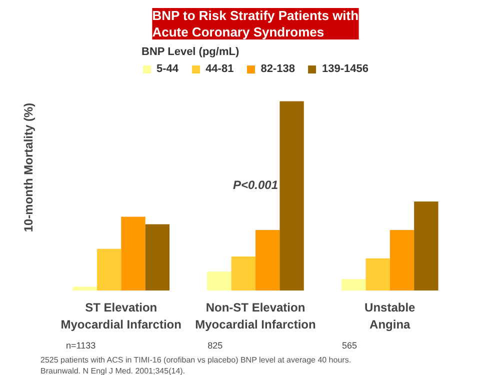  What do you see at coordinates (196, 360) in the screenshot?
I see `text: 2525 patients with ACS in TIMI-16 (orofiban vs placebo) BNP level at average 40 hours.` at bounding box center [196, 360].